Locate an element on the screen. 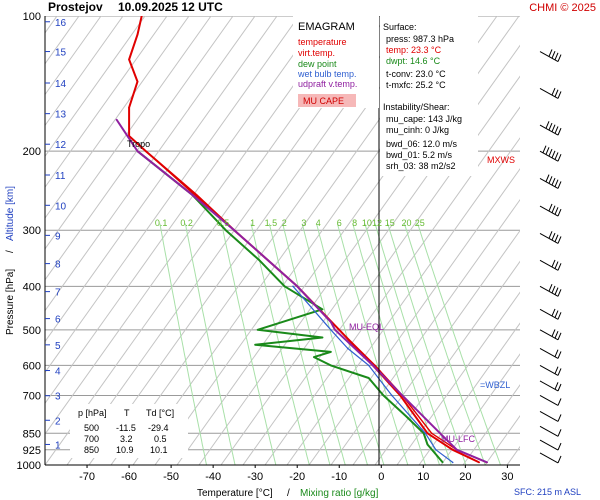 The width and height of the screenshot is (600, 500). surface-pressure: press: 987.3 hPa is located at coordinates (420, 39).